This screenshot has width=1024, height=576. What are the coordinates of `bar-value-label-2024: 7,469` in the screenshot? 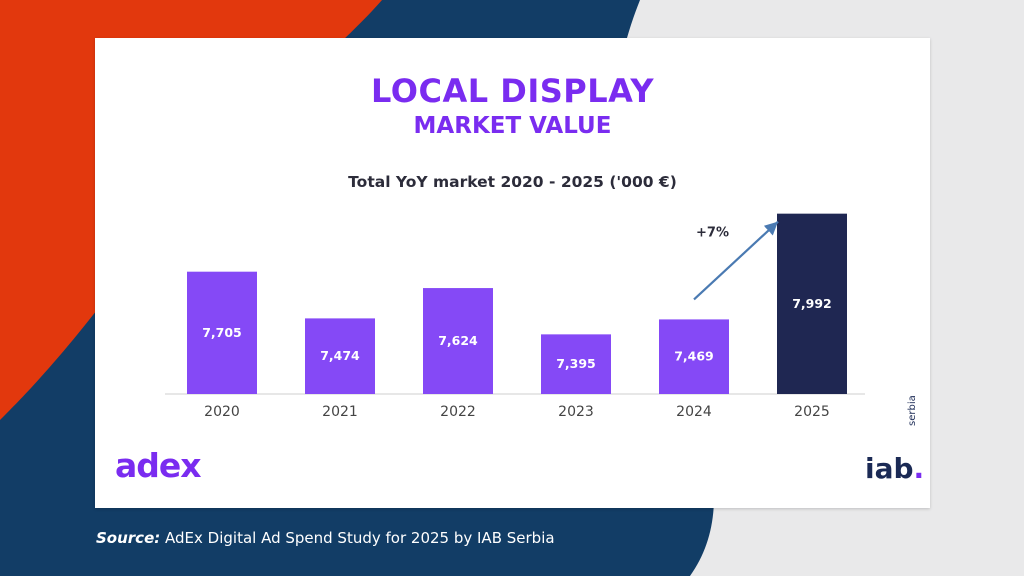 It's located at (694, 356).